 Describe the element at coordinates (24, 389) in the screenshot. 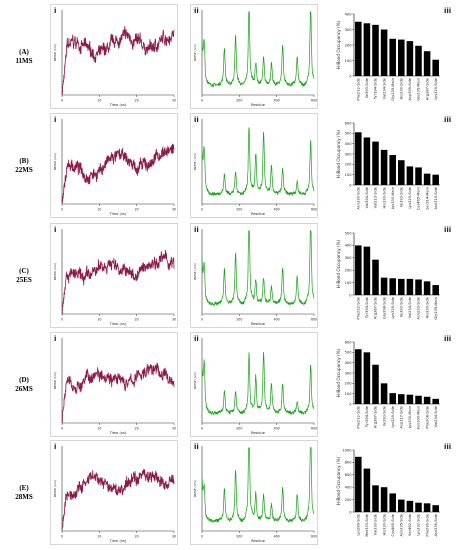

I see `row-label-name: 26MS` at that location.